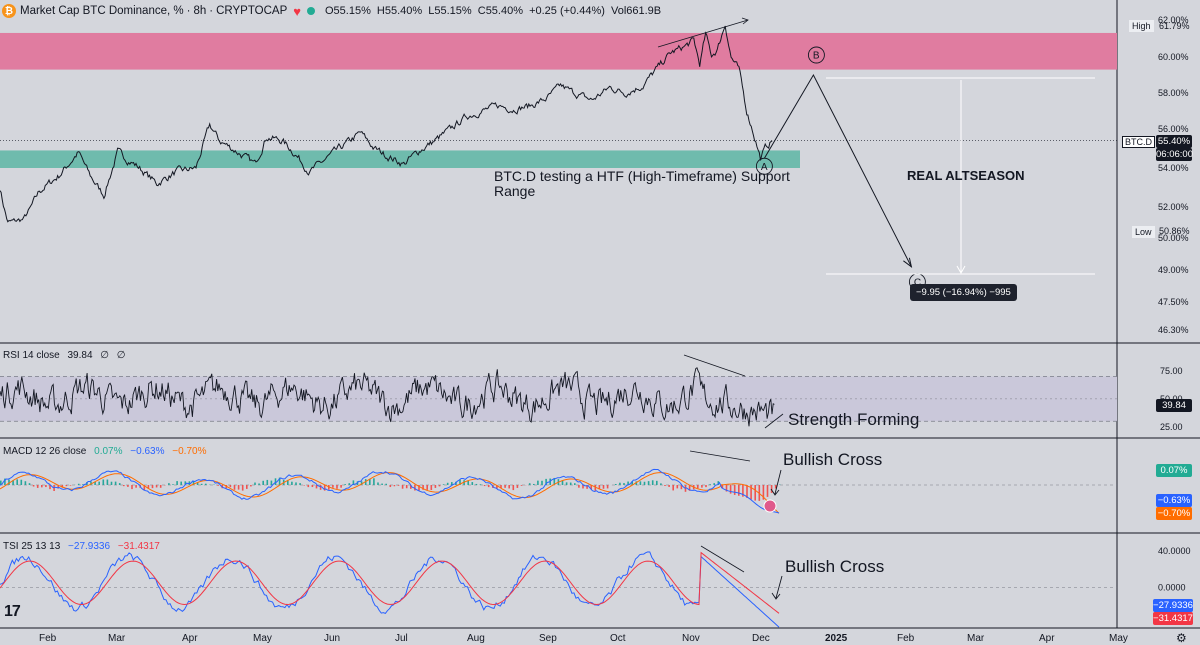 The height and width of the screenshot is (645, 1200). What do you see at coordinates (476, 638) in the screenshot?
I see `time-tick-label: Aug` at bounding box center [476, 638].